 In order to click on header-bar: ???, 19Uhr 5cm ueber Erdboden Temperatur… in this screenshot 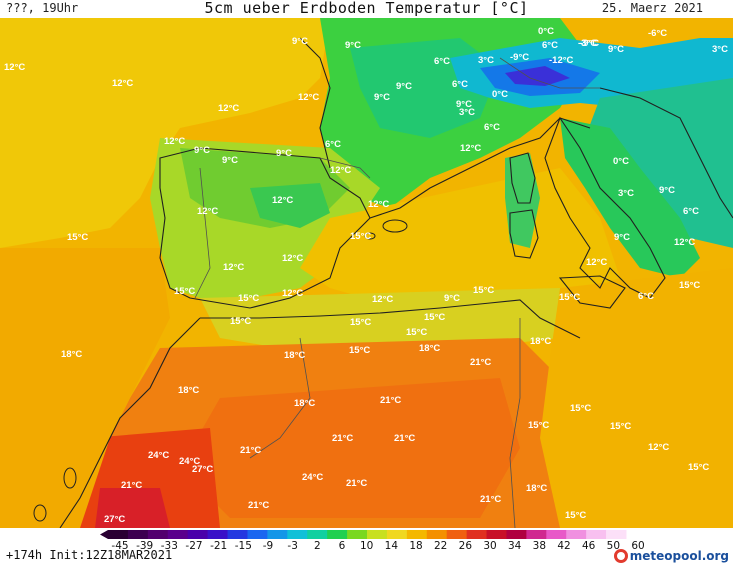, I will do `click(366, 9)`.